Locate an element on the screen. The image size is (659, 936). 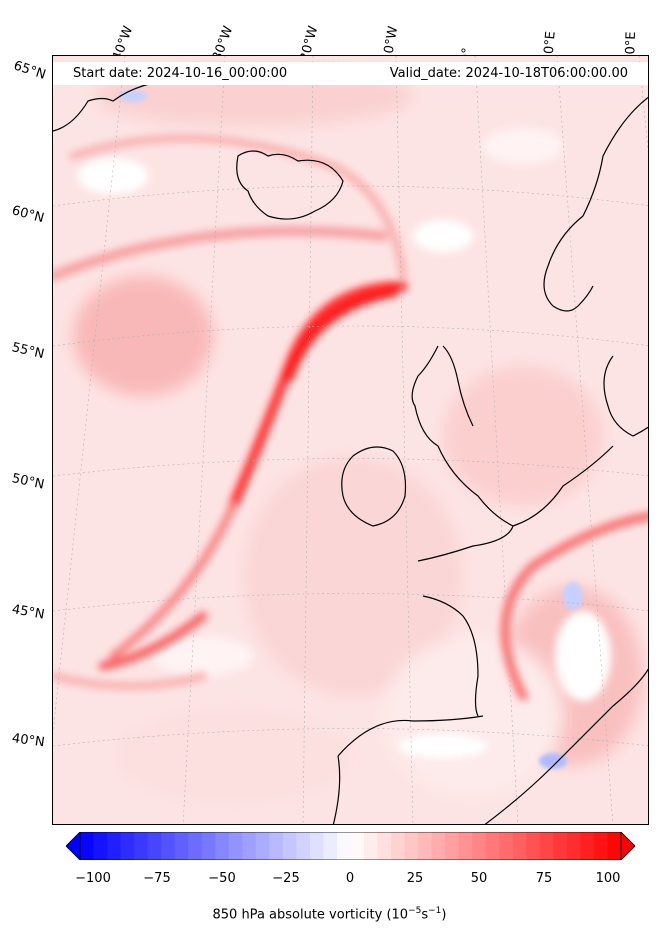
colorbar-tick-label: −100 is located at coordinates (93, 878).